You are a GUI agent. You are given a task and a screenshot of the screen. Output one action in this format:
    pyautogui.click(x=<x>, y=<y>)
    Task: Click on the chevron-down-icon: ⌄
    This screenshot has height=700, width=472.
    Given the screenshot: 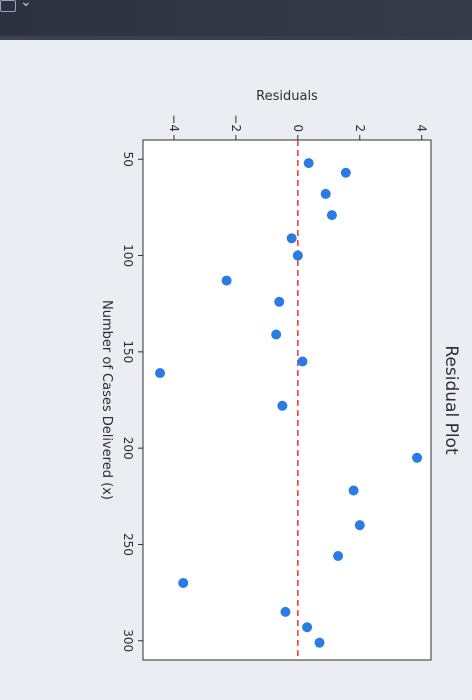 What is the action you would take?
    pyautogui.click(x=26, y=5)
    